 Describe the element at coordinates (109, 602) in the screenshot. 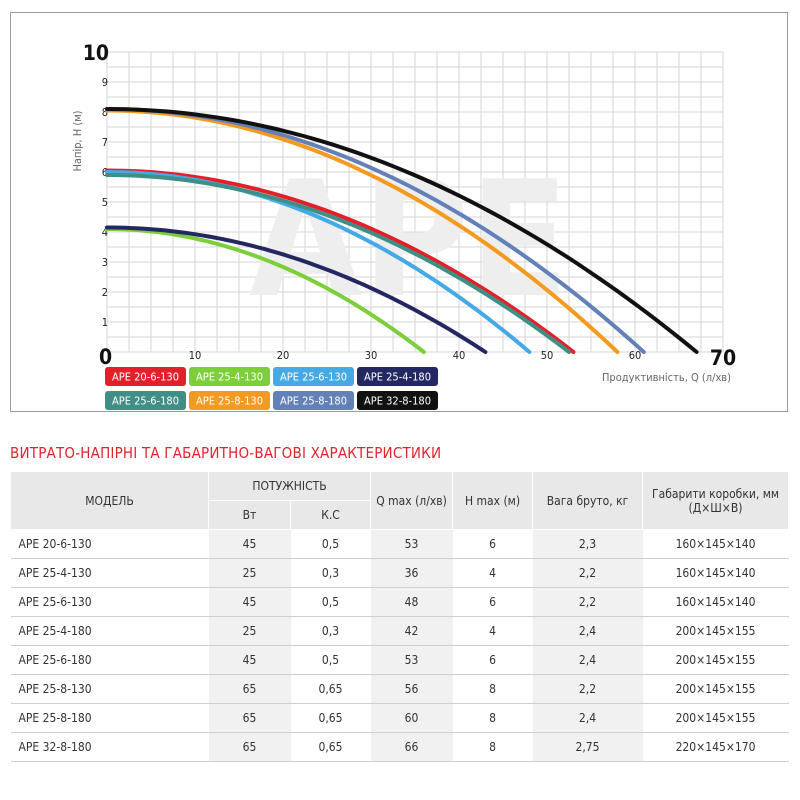

I see `cell-model: APE 25-6-130` at that location.